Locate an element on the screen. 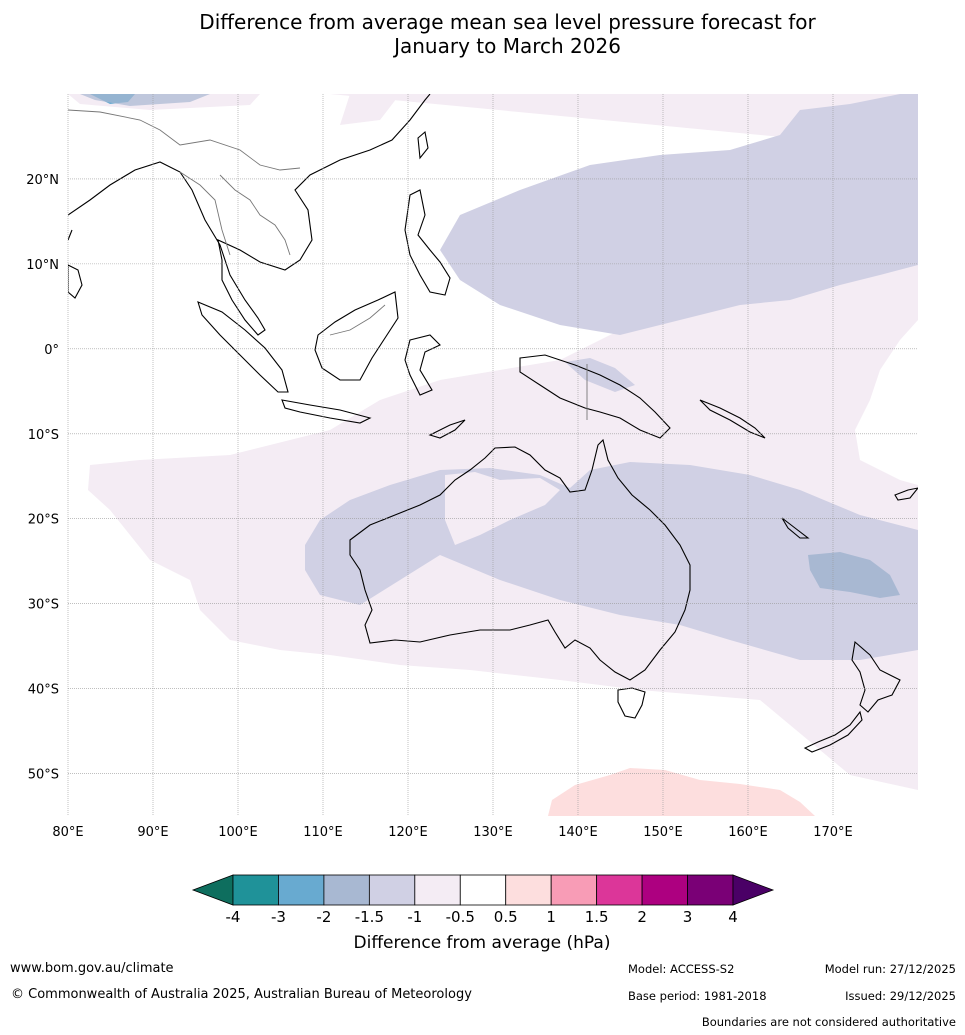 This screenshot has width=965, height=1035. model-run-date: Model run: 27/12/2025 is located at coordinates (890, 969).